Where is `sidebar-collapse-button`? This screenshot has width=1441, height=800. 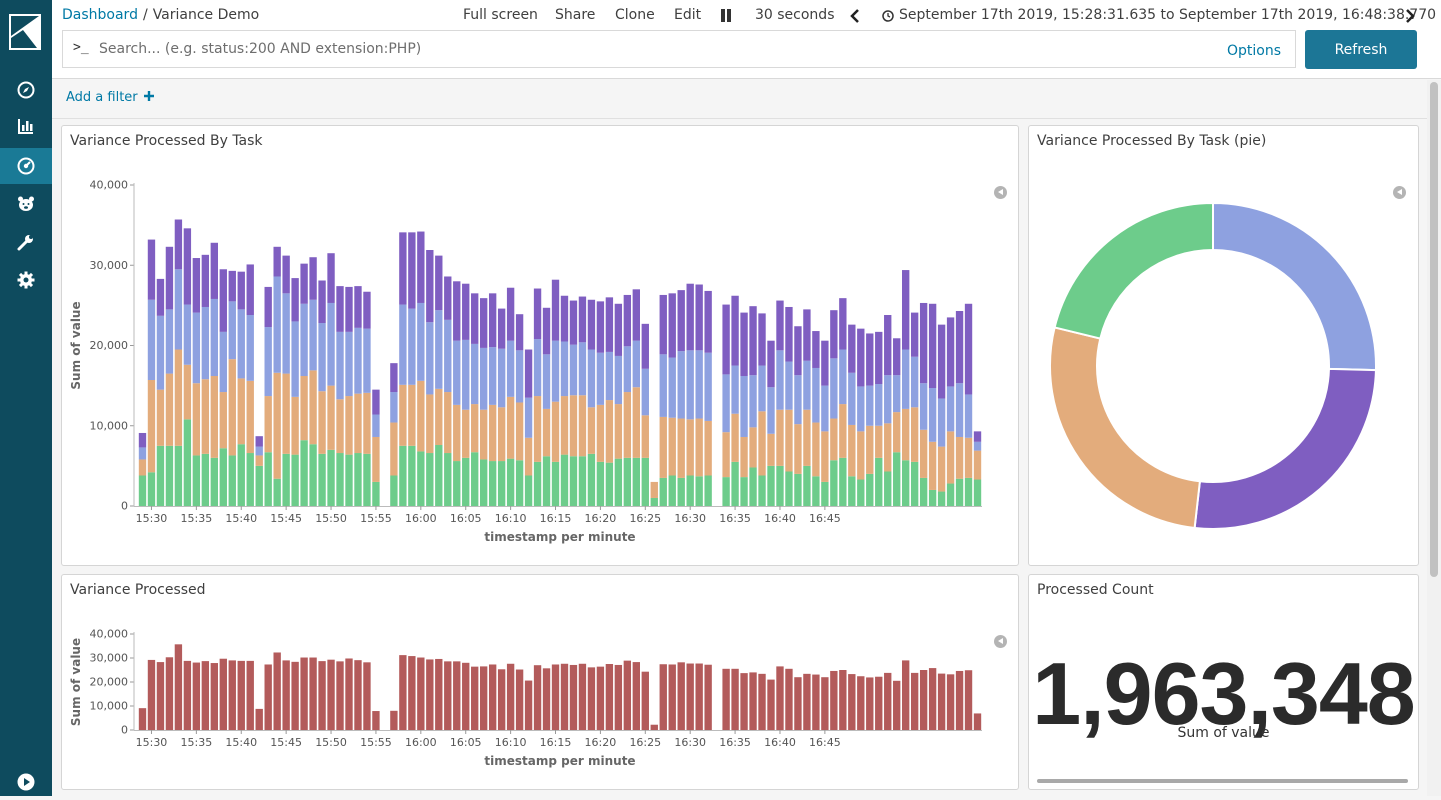 sidebar-collapse-button is located at coordinates (26, 782).